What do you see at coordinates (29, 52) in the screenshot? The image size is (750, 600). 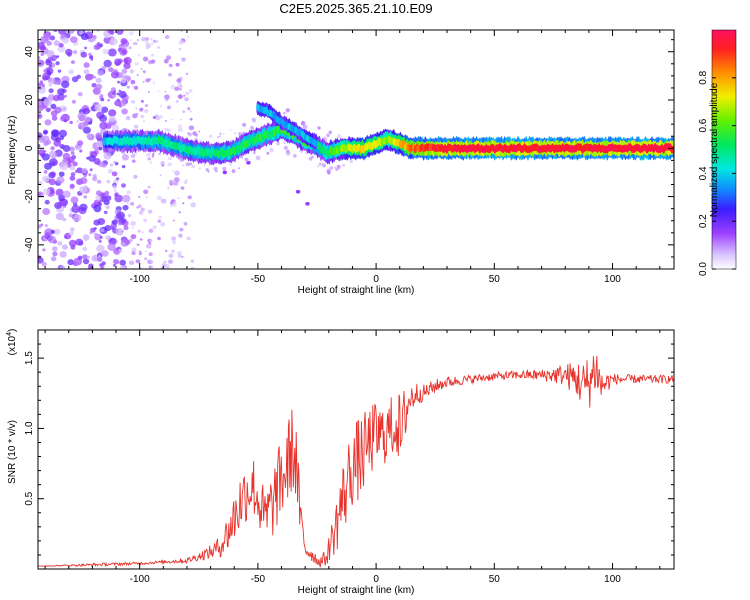 I see `y-tick-label: 40` at bounding box center [29, 52].